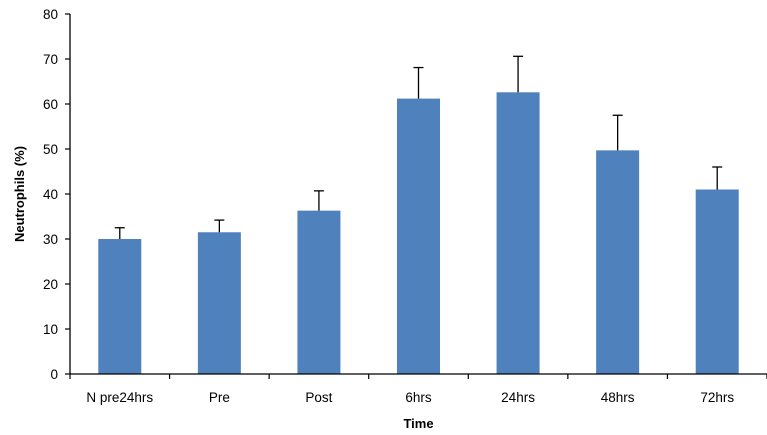 This screenshot has height=435, width=767. I want to click on x-tick-label: Pre, so click(219, 397).